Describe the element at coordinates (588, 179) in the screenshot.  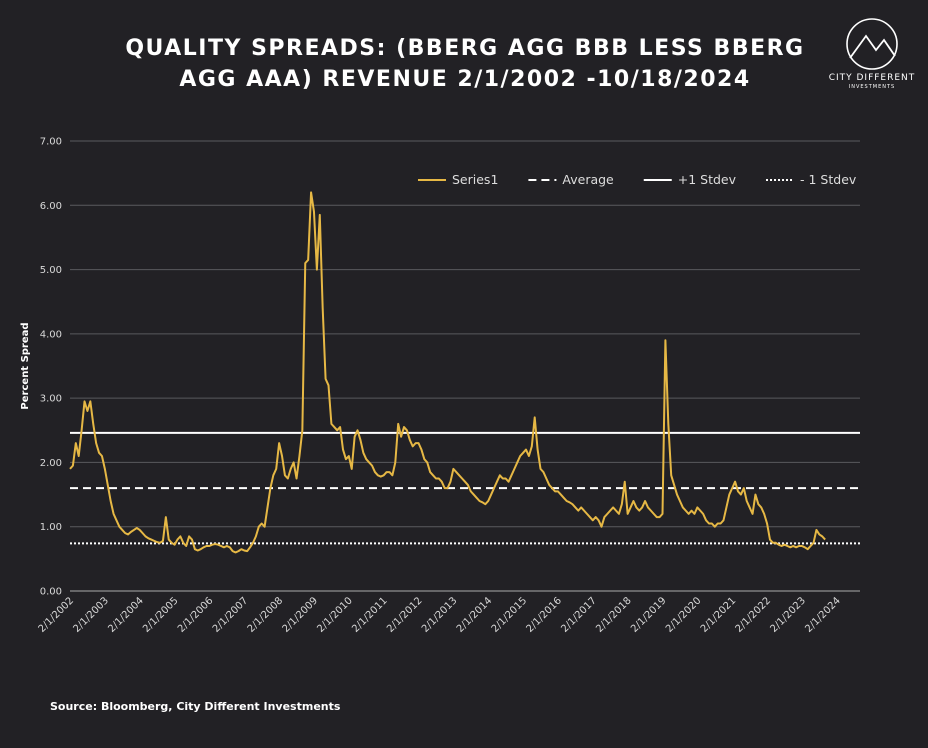
I see `legend-label: Average` at that location.